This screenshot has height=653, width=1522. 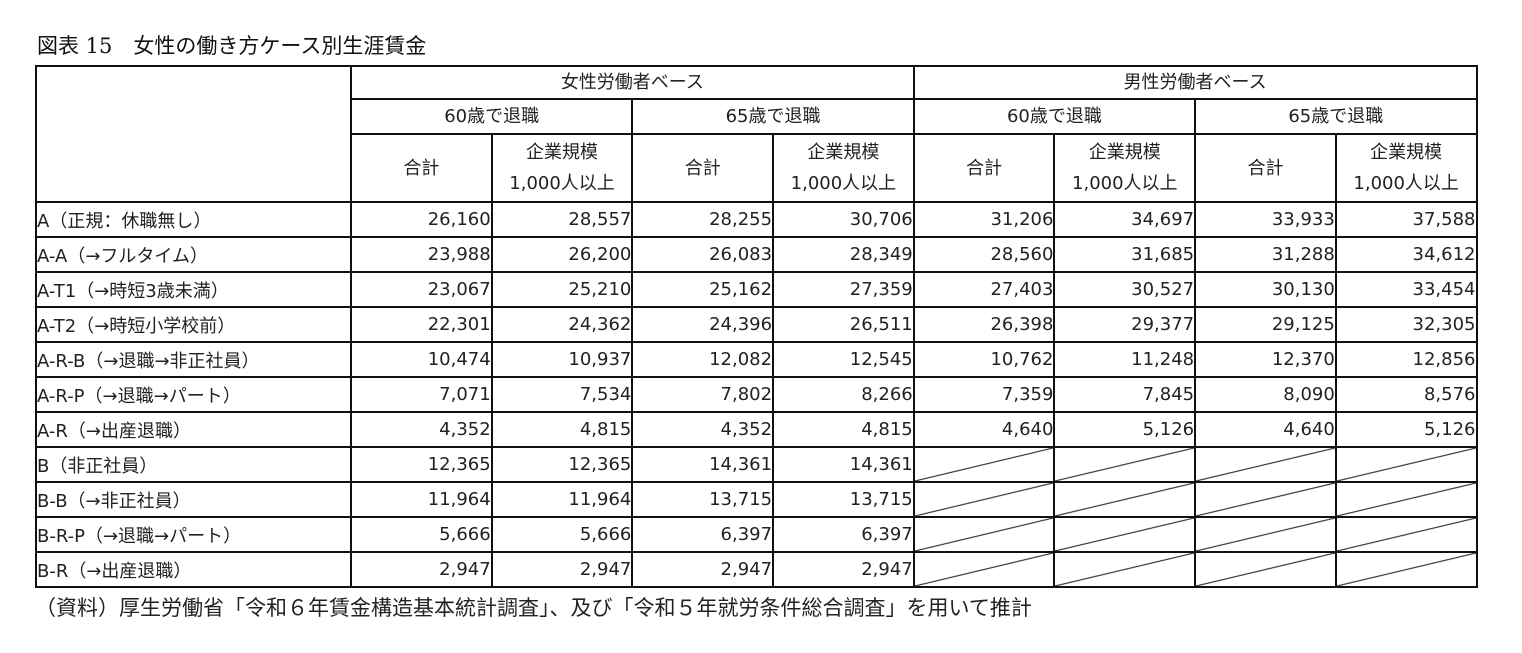 I want to click on value-cell: 26,083, so click(x=703, y=254).